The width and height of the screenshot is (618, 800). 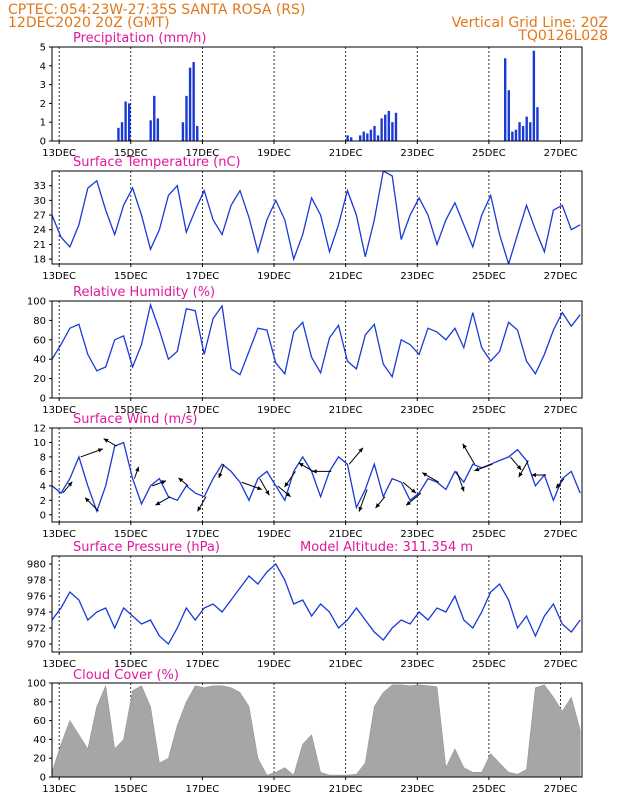 I want to click on y-tick-label: 80, so click(x=39, y=702).